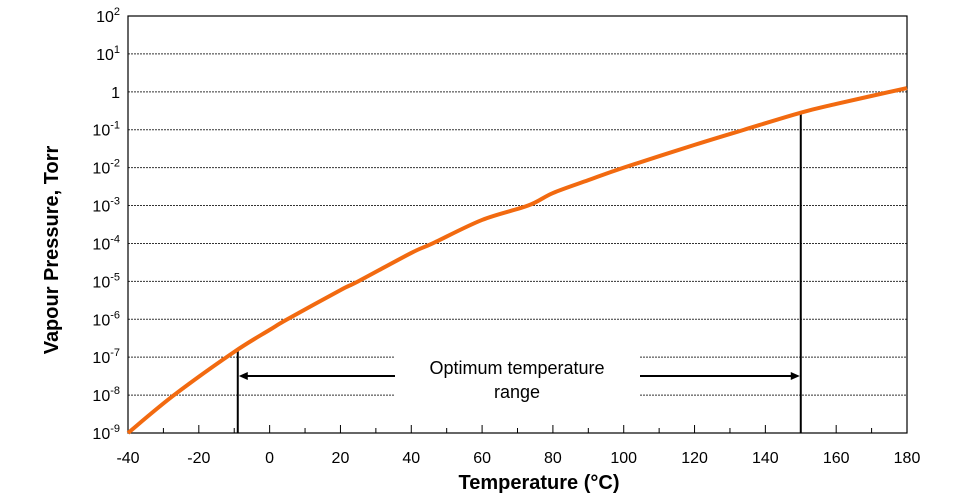  I want to click on y-tick-label: 10², so click(108, 16).